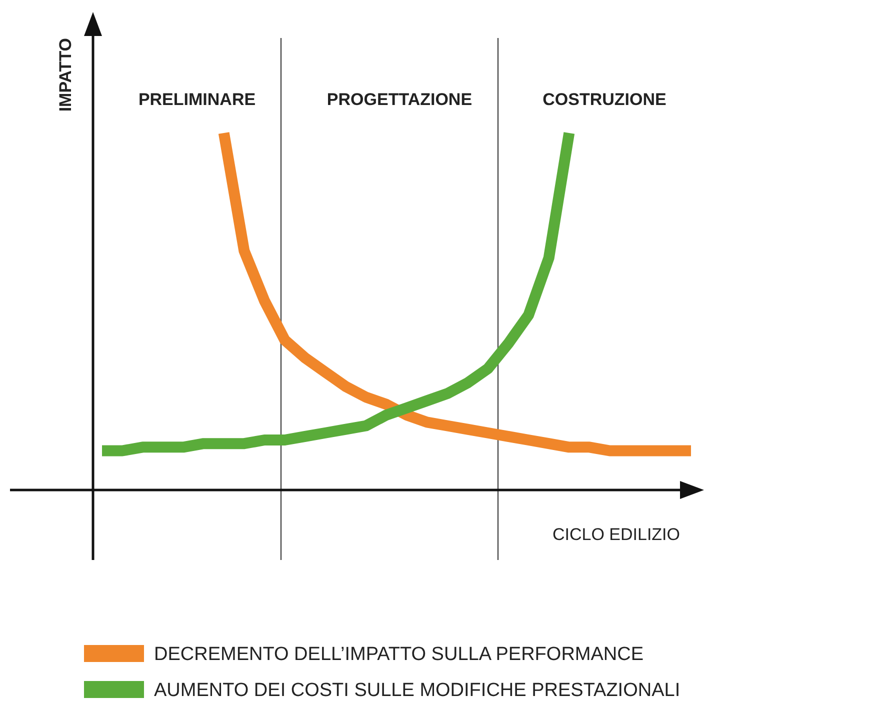  I want to click on y-axis-title: IMPATTO, so click(65, 75).